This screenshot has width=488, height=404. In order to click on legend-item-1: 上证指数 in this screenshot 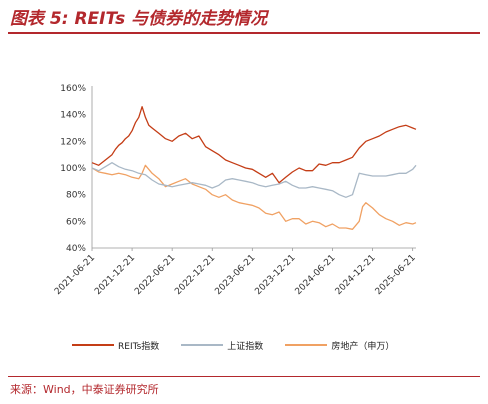, I will do `click(222, 345)`.